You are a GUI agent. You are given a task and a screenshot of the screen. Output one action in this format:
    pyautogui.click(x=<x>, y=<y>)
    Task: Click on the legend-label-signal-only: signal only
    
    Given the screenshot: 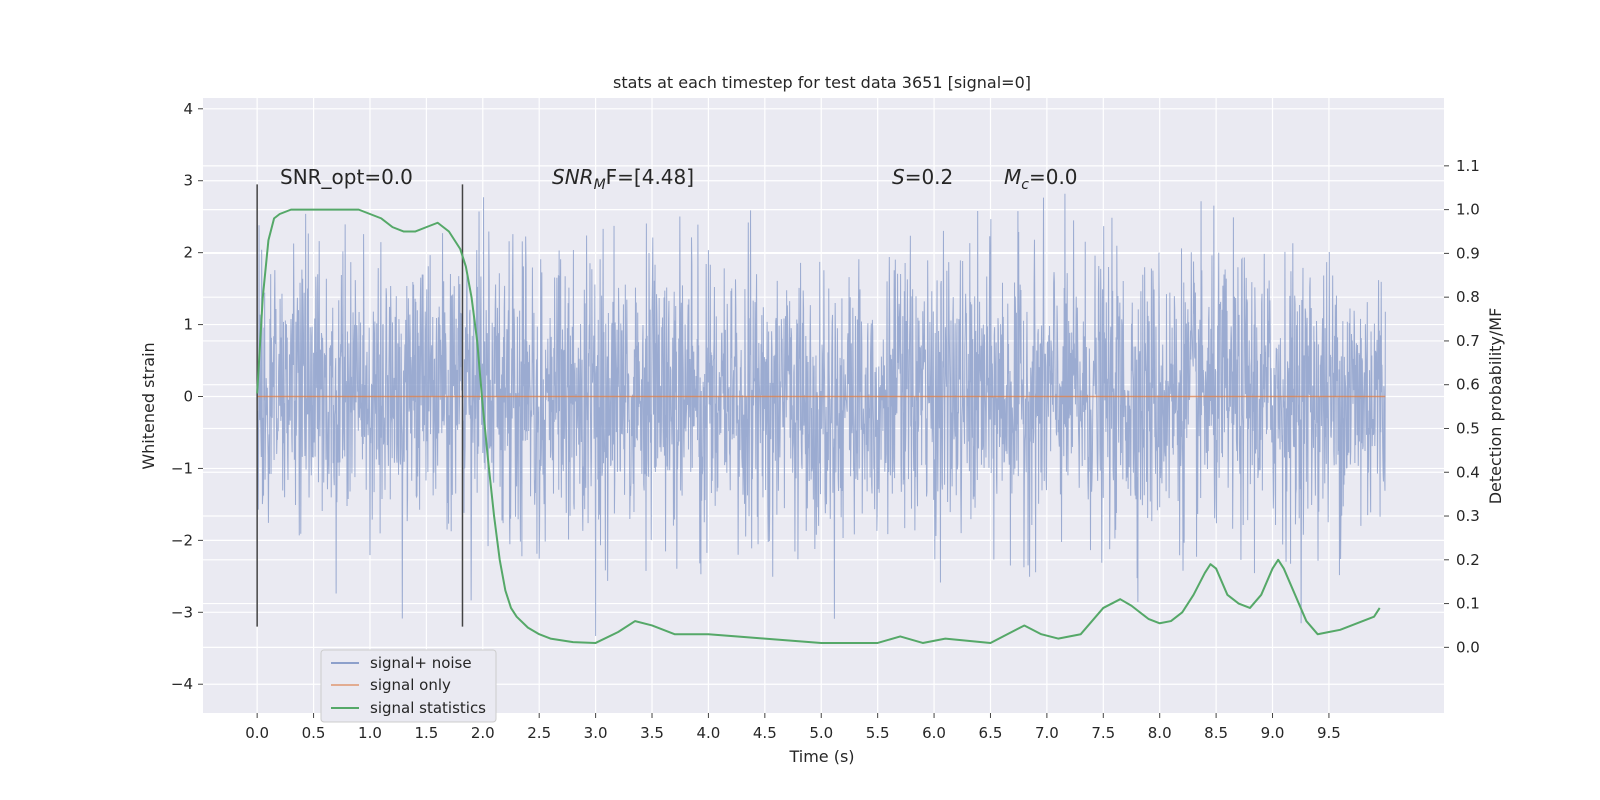 What is the action you would take?
    pyautogui.click(x=410, y=685)
    